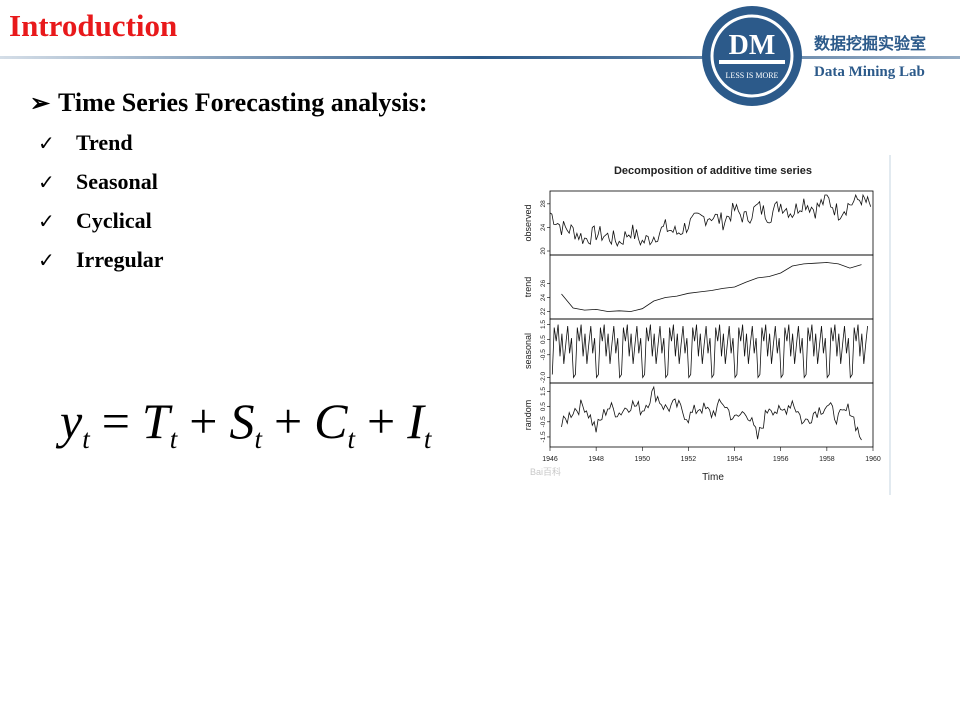  I want to click on formula-irregular-term: I, so click(415, 421).